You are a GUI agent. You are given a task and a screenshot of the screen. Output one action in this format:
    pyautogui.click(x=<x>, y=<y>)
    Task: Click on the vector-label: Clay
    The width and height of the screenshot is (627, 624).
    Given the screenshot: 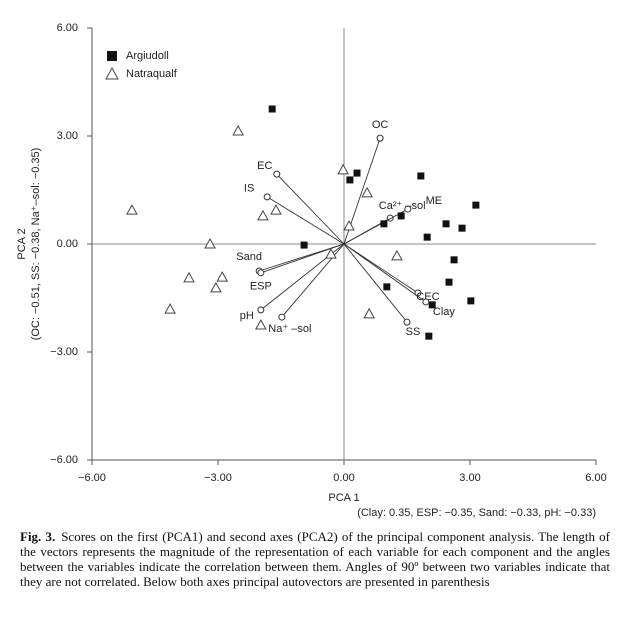 What is the action you would take?
    pyautogui.click(x=444, y=312)
    